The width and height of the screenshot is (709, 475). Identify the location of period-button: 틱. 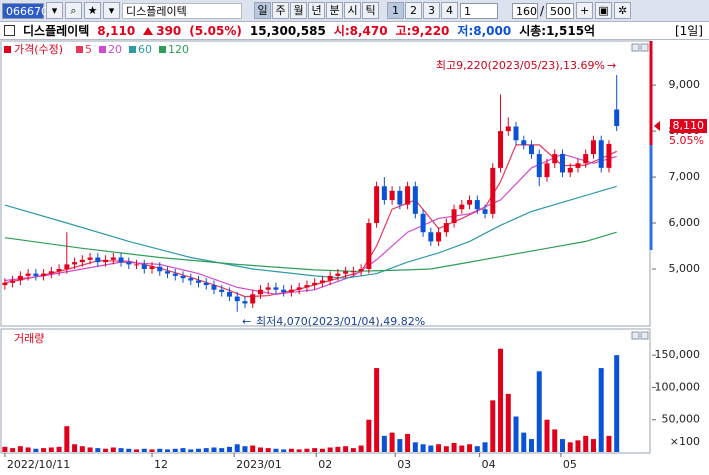
(370, 10).